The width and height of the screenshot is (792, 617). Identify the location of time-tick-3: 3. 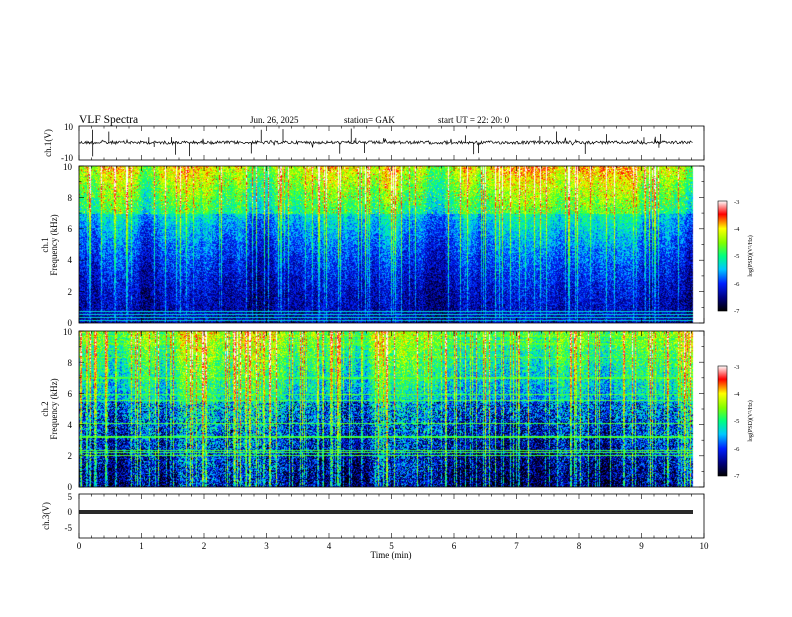
(266, 546).